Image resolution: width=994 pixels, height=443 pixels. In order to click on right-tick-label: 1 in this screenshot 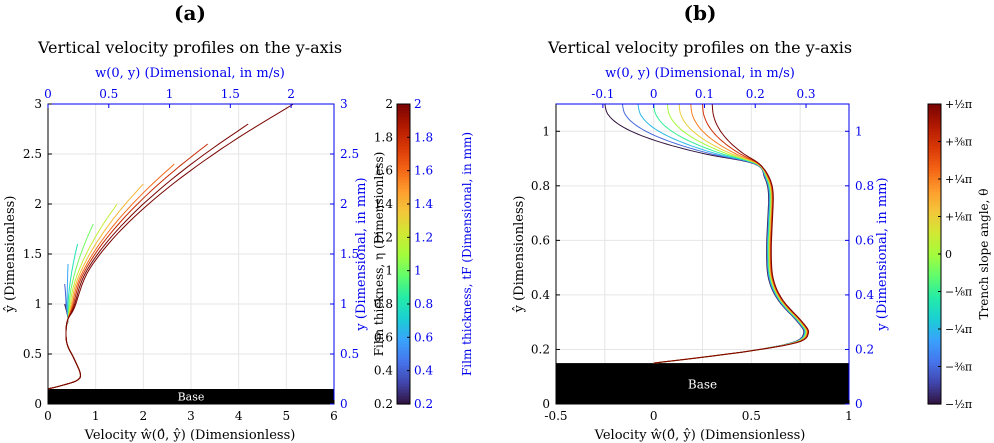, I will do `click(859, 131)`.